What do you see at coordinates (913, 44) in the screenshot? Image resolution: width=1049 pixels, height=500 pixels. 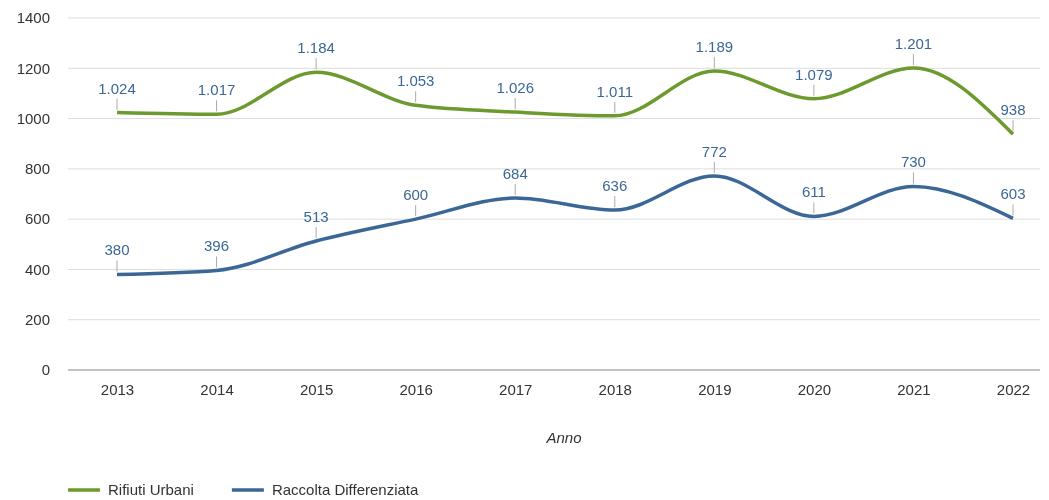 I see `data-label: 1.201` at bounding box center [913, 44].